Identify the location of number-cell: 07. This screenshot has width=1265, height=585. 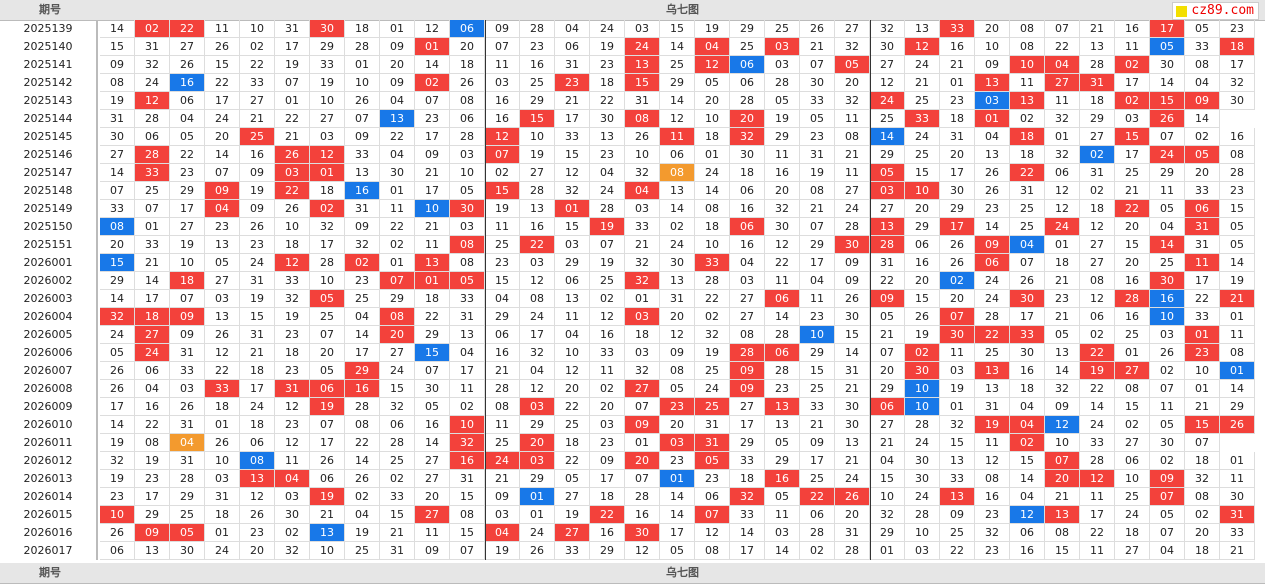
(327, 335).